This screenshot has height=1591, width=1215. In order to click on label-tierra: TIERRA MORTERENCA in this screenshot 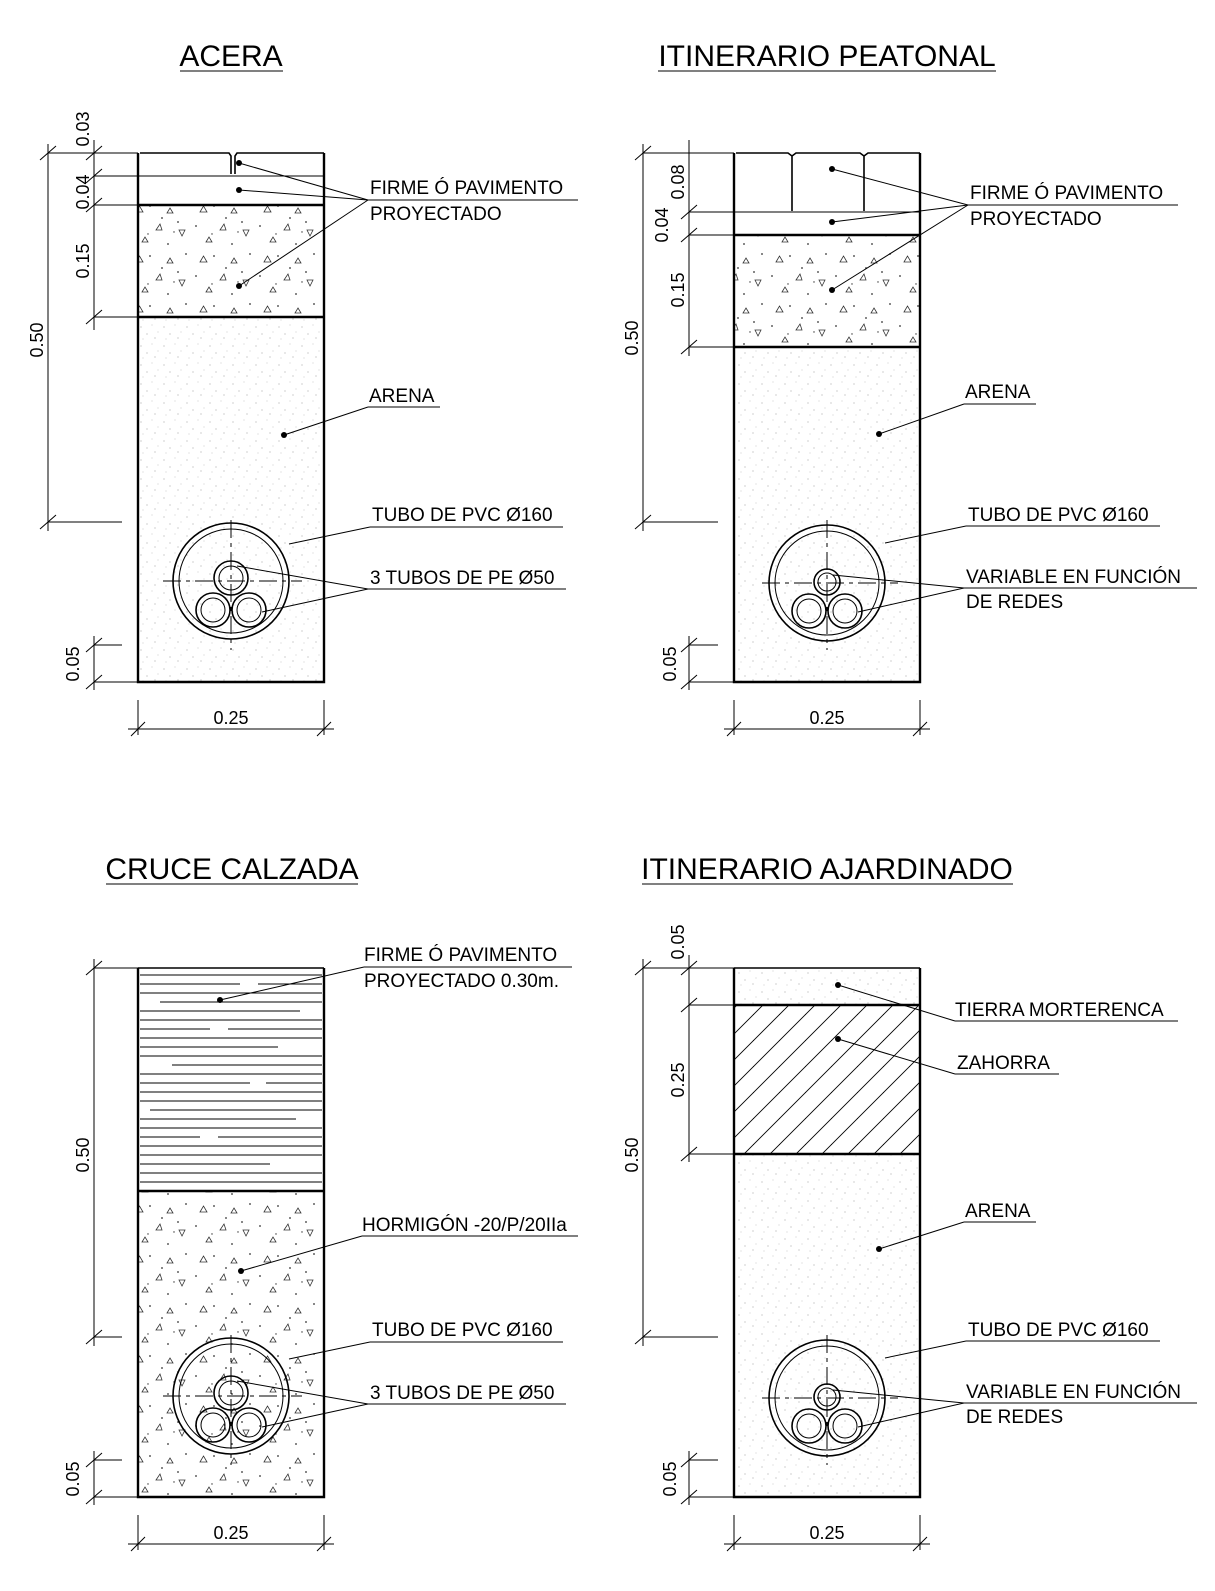, I will do `click(1059, 1010)`.